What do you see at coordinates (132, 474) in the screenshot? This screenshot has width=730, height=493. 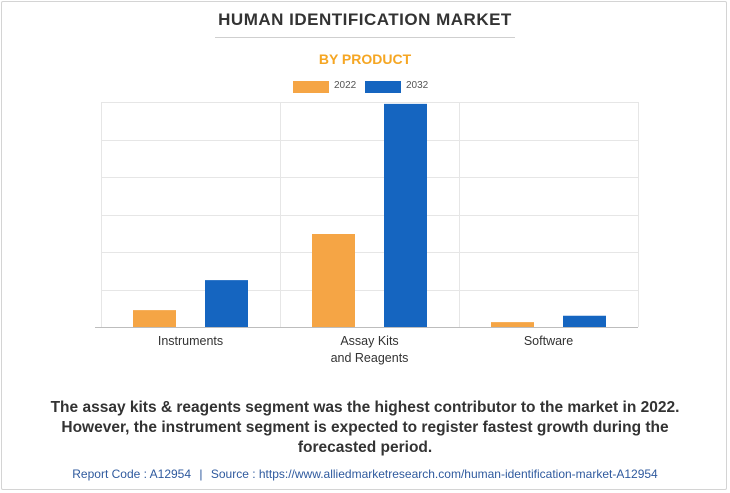 I see `report-code: Report Code : A12954` at bounding box center [132, 474].